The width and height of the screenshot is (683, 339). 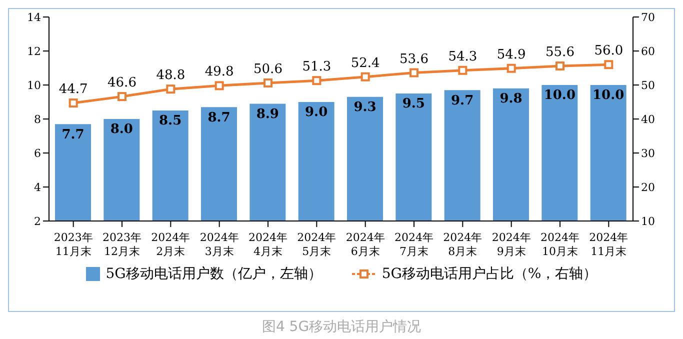 What do you see at coordinates (511, 244) in the screenshot?
I see `x-tick-label: 2024年 9月末` at bounding box center [511, 244].